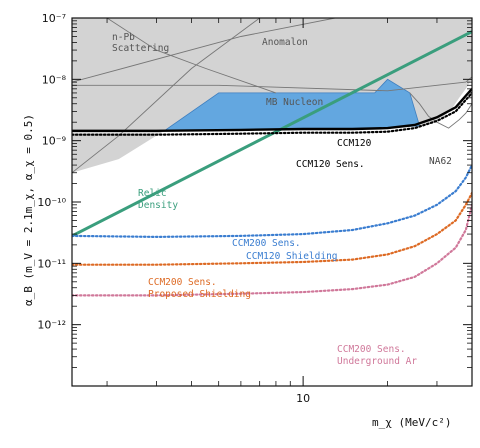 The height and width of the screenshot is (448, 480). What do you see at coordinates (377, 361) in the screenshot?
I see `label-ccm200-c2: Underground Ar` at bounding box center [377, 361].